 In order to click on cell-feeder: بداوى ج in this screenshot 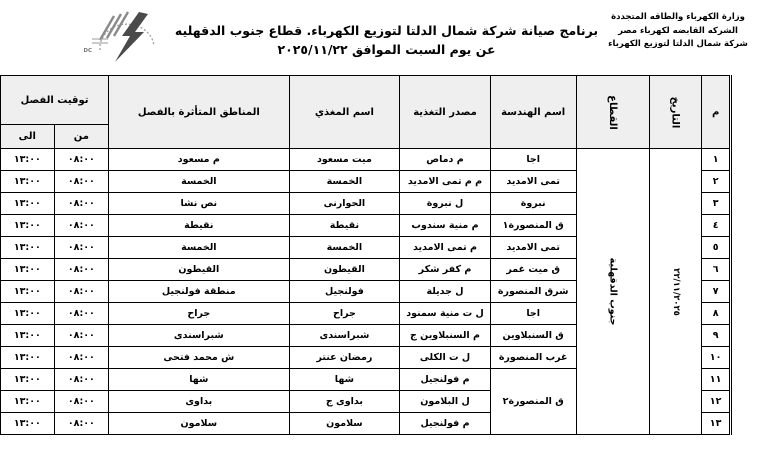, I will do `click(344, 401)`.